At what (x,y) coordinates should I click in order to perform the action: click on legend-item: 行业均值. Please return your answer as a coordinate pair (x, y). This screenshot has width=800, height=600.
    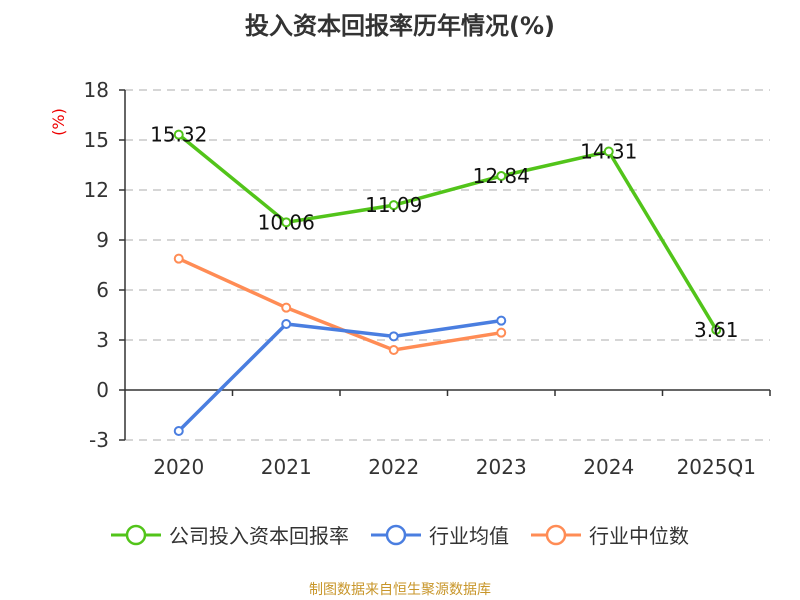
    Looking at the image, I should click on (440, 534).